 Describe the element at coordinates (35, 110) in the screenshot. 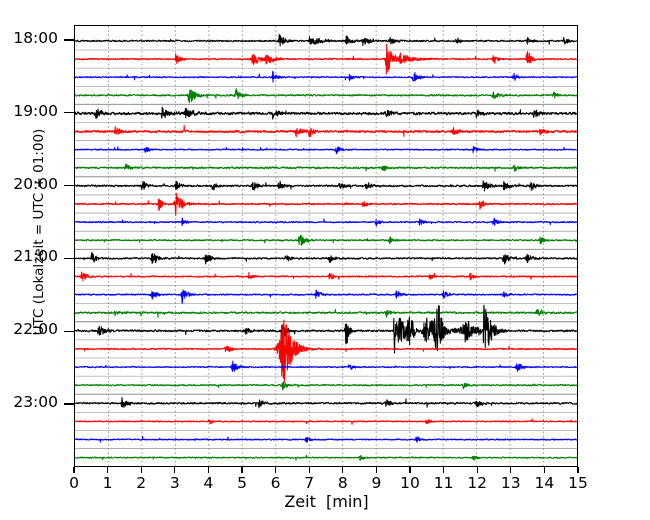

I see `y-axis-tick-label: 19:00` at that location.